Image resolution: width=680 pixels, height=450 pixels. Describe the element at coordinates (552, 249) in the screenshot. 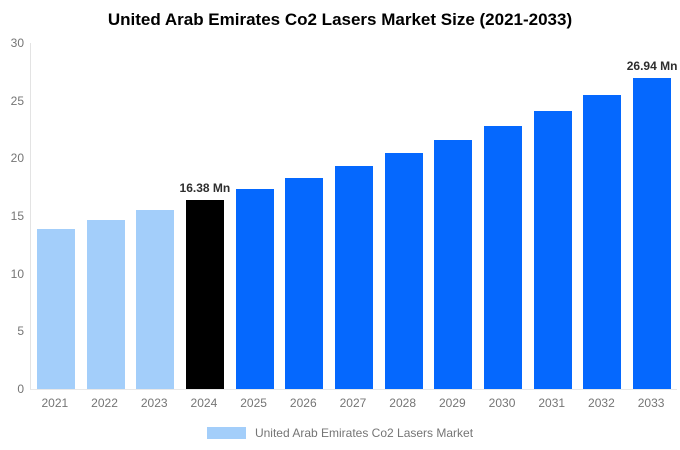

I see `bar-2031` at that location.